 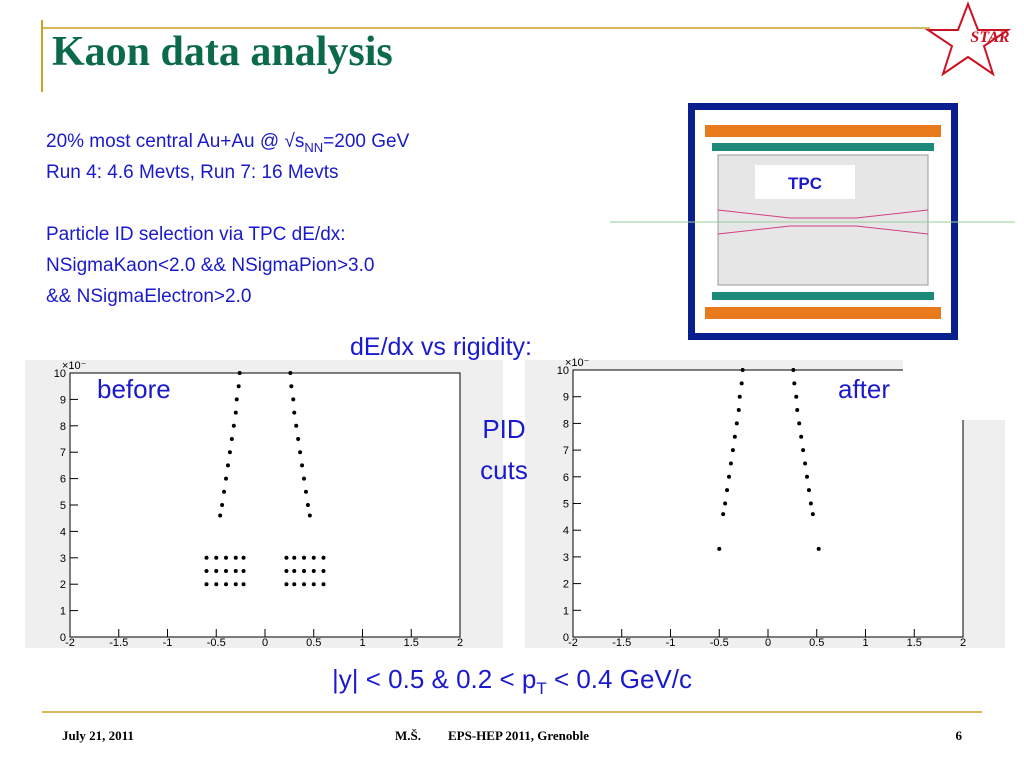 What do you see at coordinates (63, 612) in the screenshot?
I see `y-tick-label: 1` at bounding box center [63, 612].